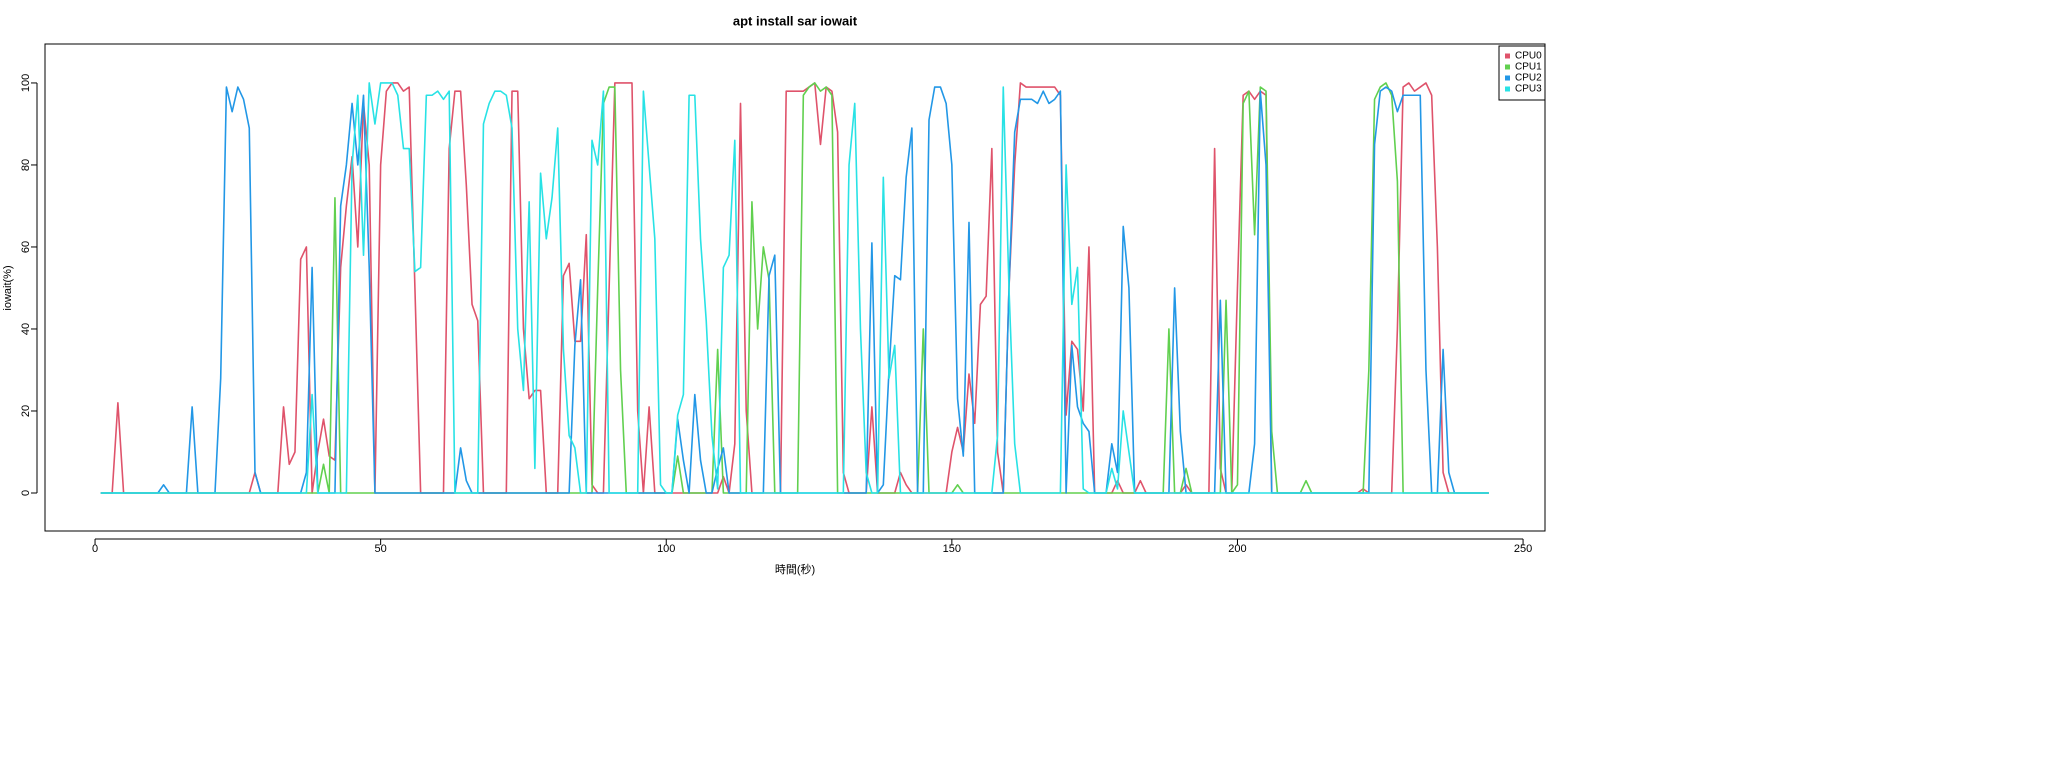  Describe the element at coordinates (1528, 89) in the screenshot. I see `legend-label: CPU3` at that location.